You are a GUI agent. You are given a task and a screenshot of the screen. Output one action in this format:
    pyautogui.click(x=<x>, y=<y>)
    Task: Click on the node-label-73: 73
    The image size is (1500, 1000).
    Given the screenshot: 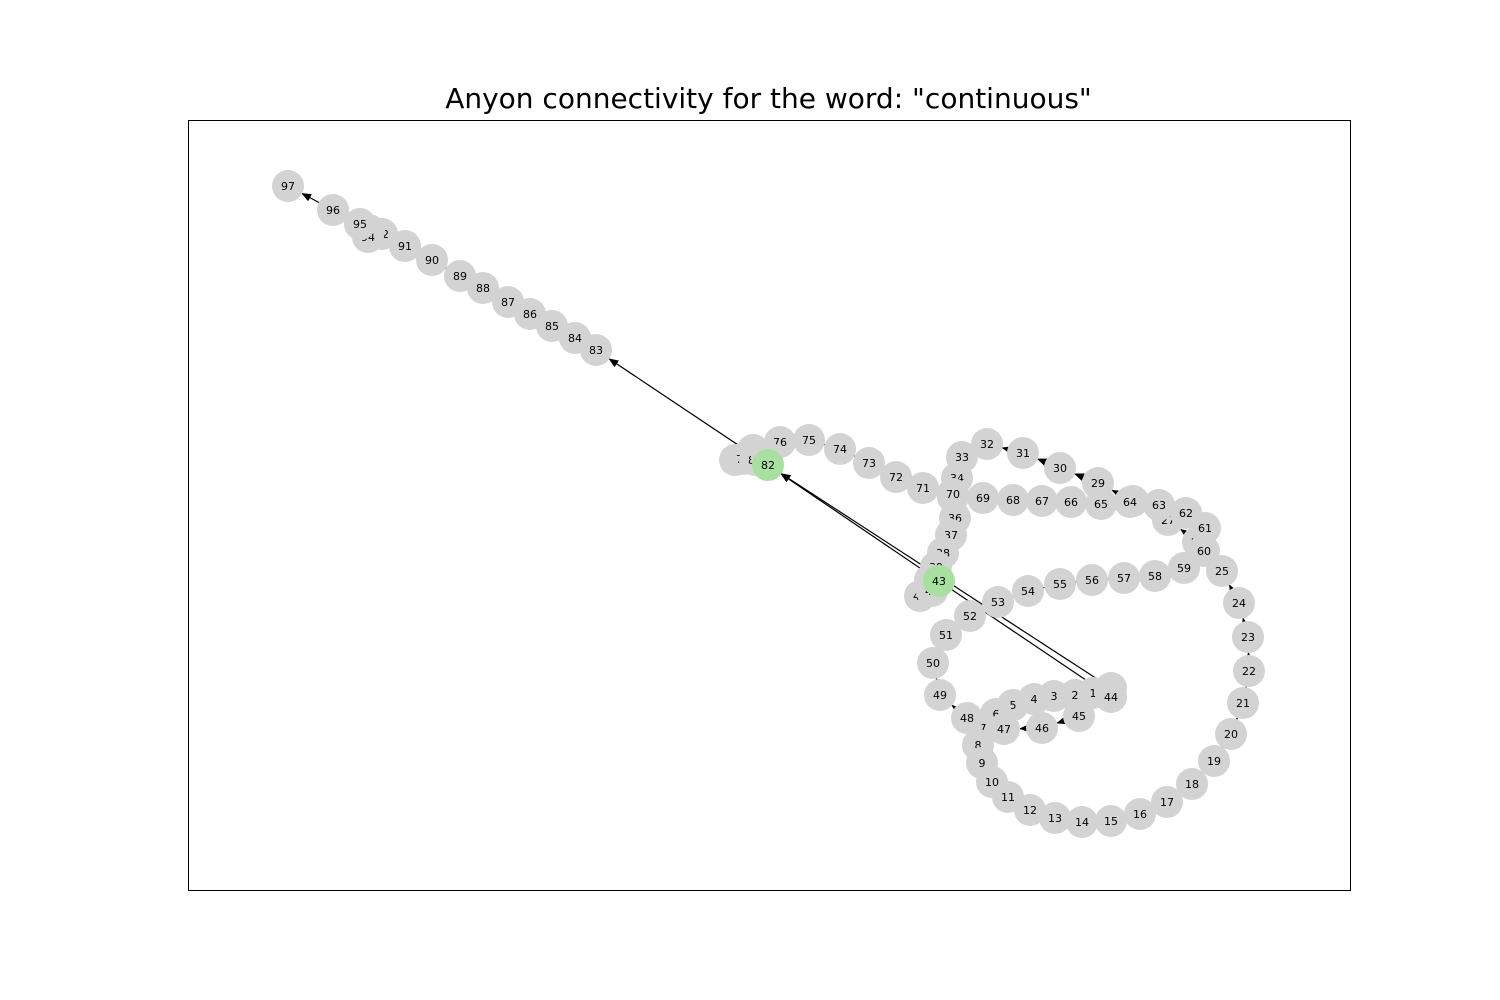 What is the action you would take?
    pyautogui.click(x=869, y=463)
    